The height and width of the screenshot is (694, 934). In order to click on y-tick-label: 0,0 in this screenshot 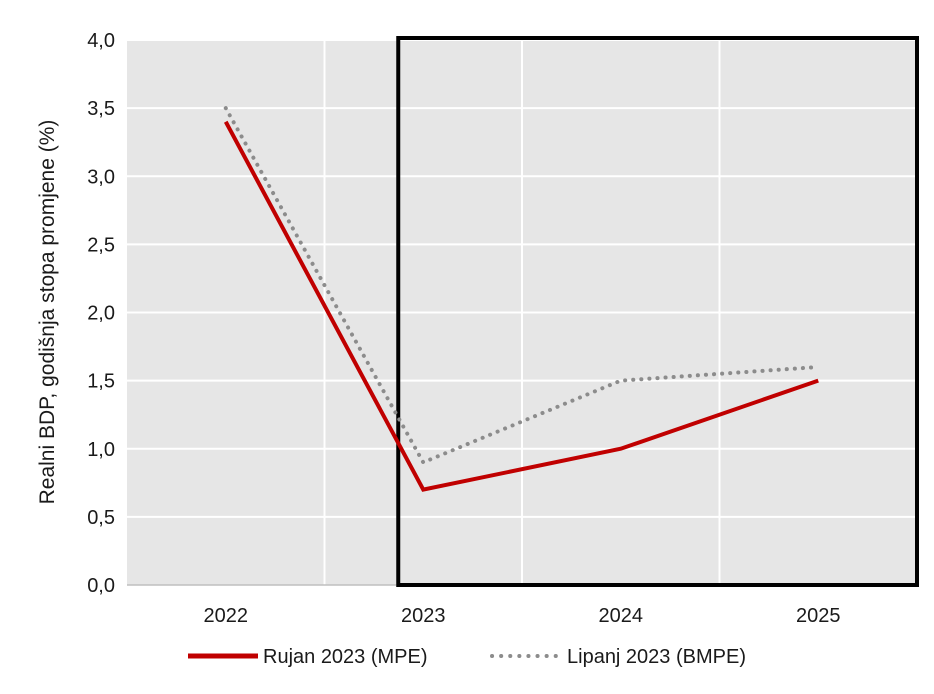, I will do `click(101, 586)`.